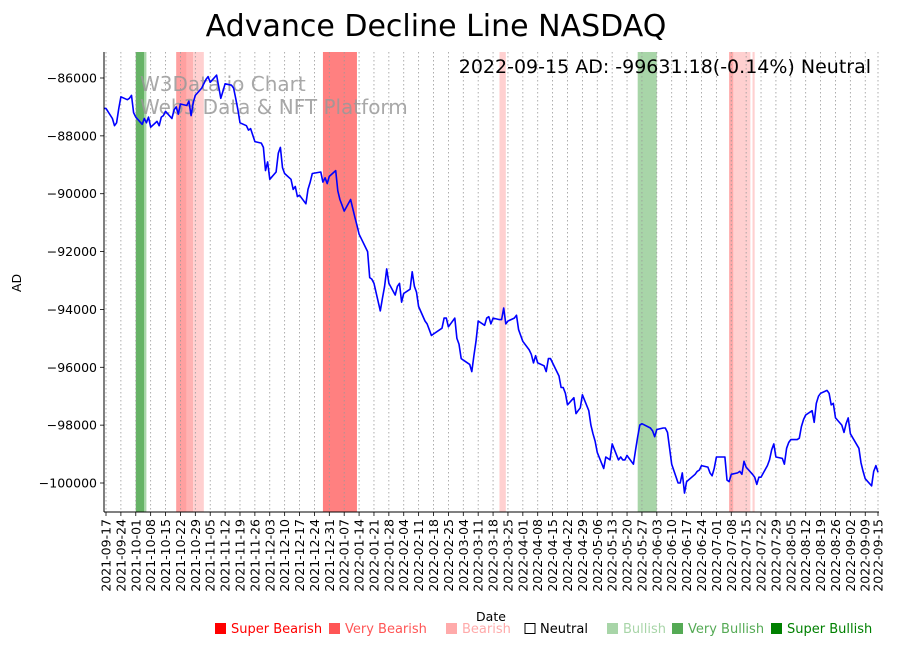 The height and width of the screenshot is (646, 897). What do you see at coordinates (274, 107) in the screenshot?
I see `watermark-line-2: Web3 Data & NFT Platform` at bounding box center [274, 107].